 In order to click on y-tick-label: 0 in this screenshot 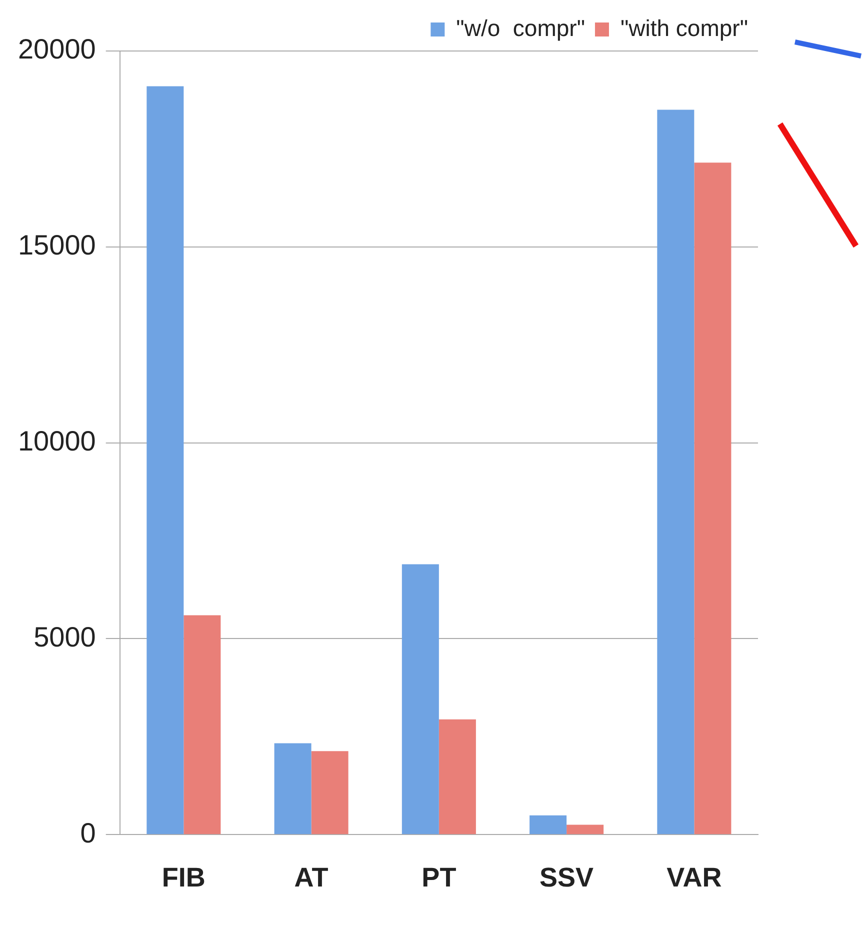, I will do `click(88, 832)`.